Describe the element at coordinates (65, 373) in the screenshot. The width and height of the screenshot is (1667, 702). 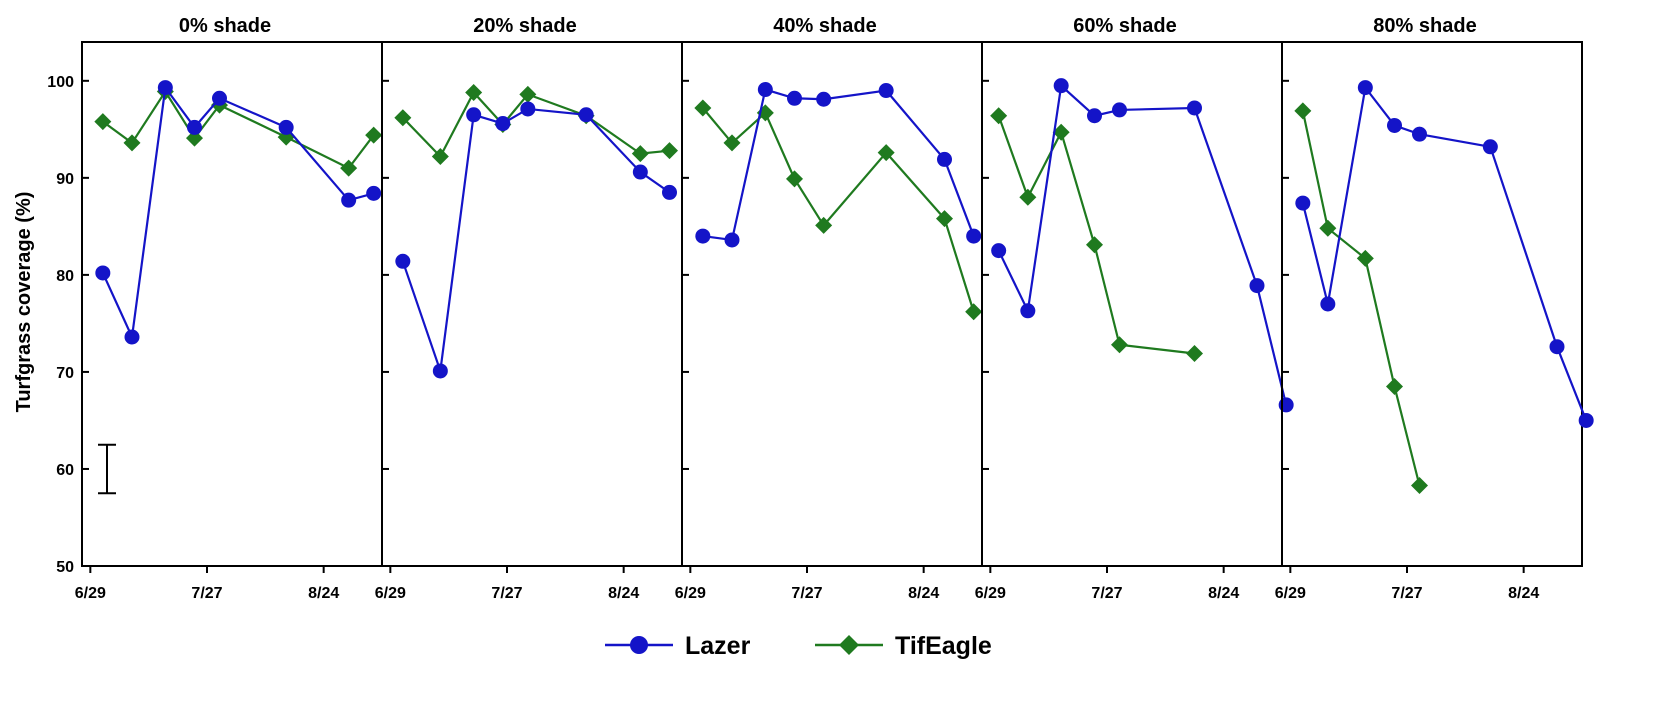
I see `y-tick-label: 70` at that location.